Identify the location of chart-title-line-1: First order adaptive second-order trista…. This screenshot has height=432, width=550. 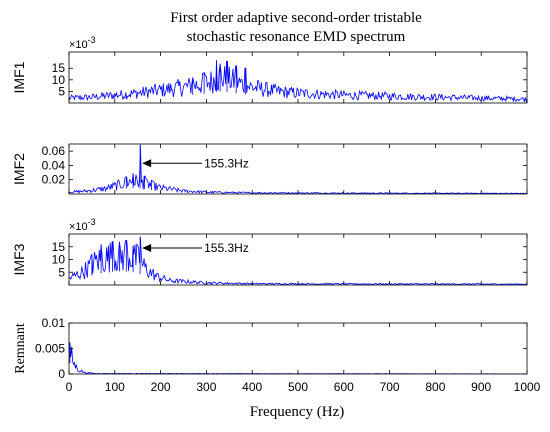
(296, 18).